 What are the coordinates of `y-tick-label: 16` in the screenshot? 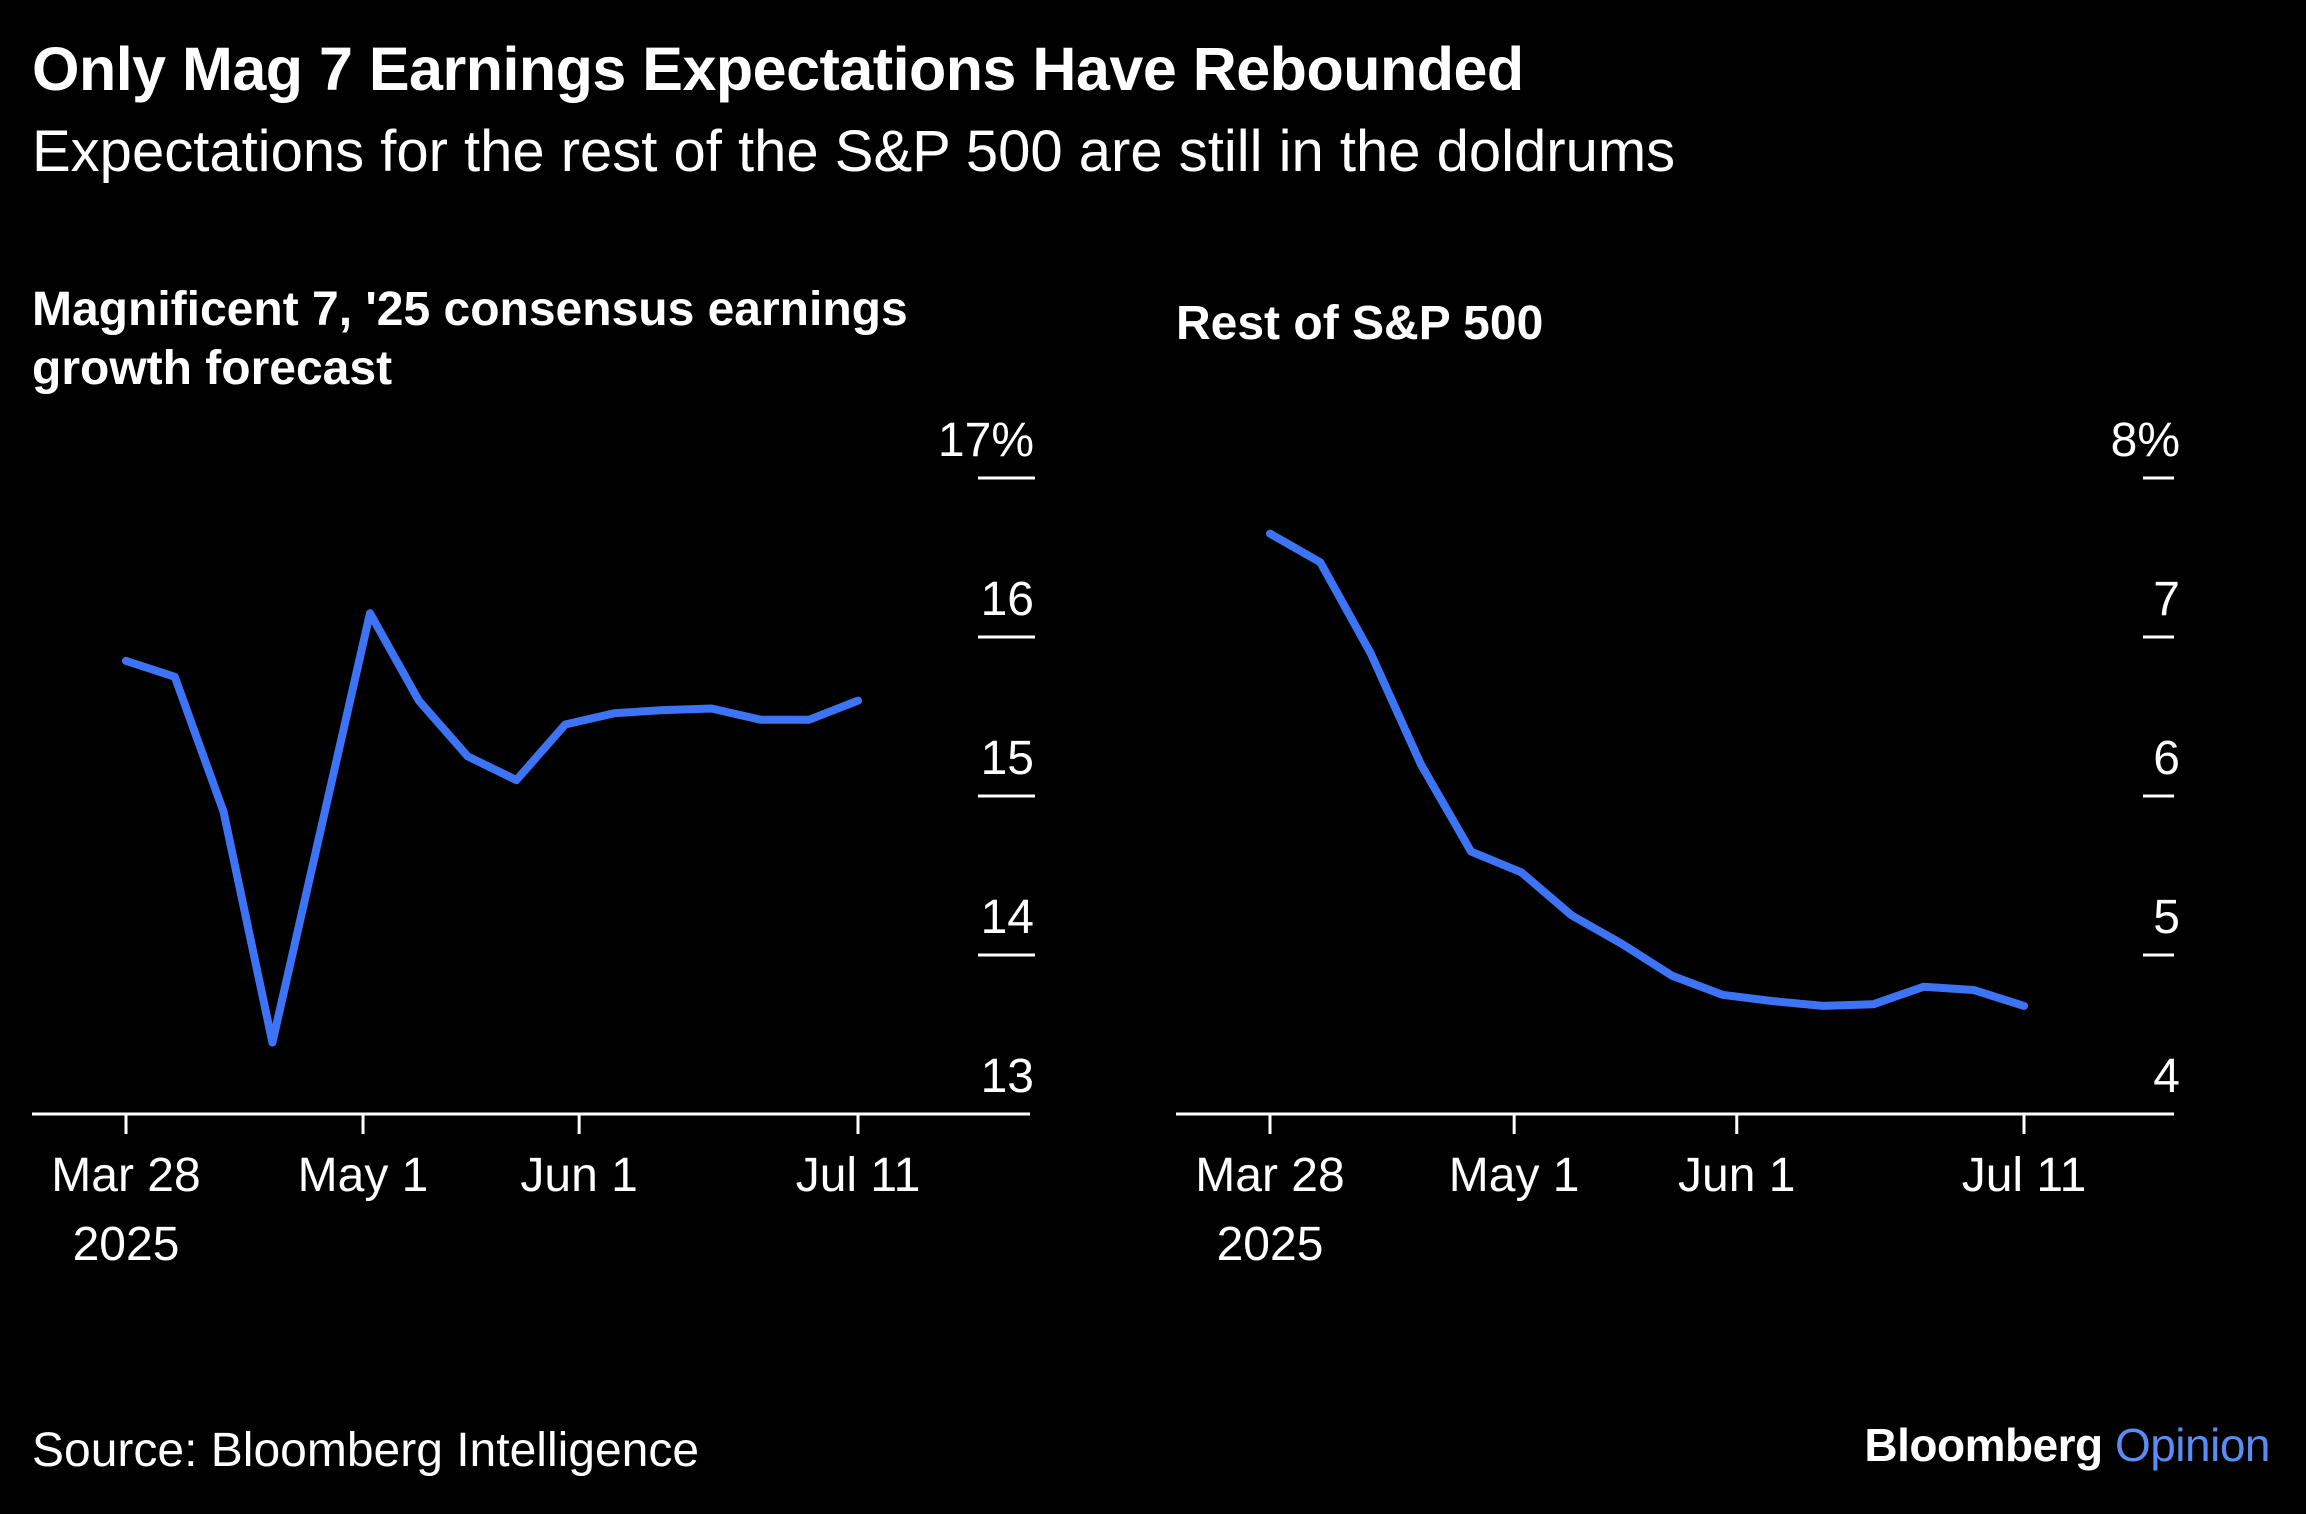 It's located at (1007, 599).